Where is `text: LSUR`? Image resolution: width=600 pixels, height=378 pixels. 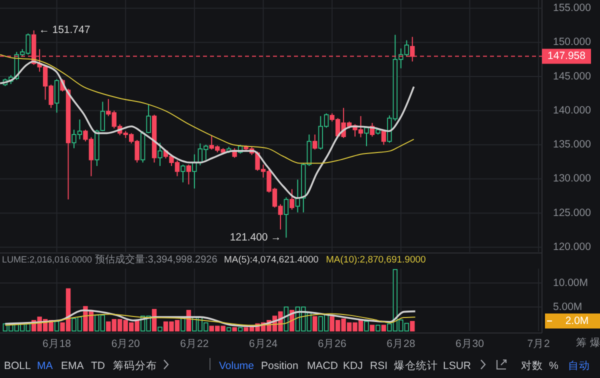 text: LSUR is located at coordinates (457, 366).